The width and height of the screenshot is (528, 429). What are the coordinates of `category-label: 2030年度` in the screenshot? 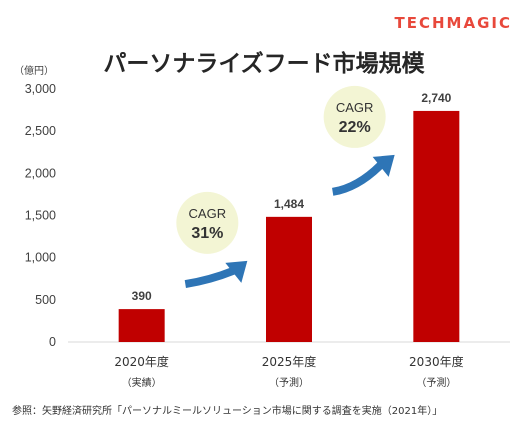 It's located at (436, 361).